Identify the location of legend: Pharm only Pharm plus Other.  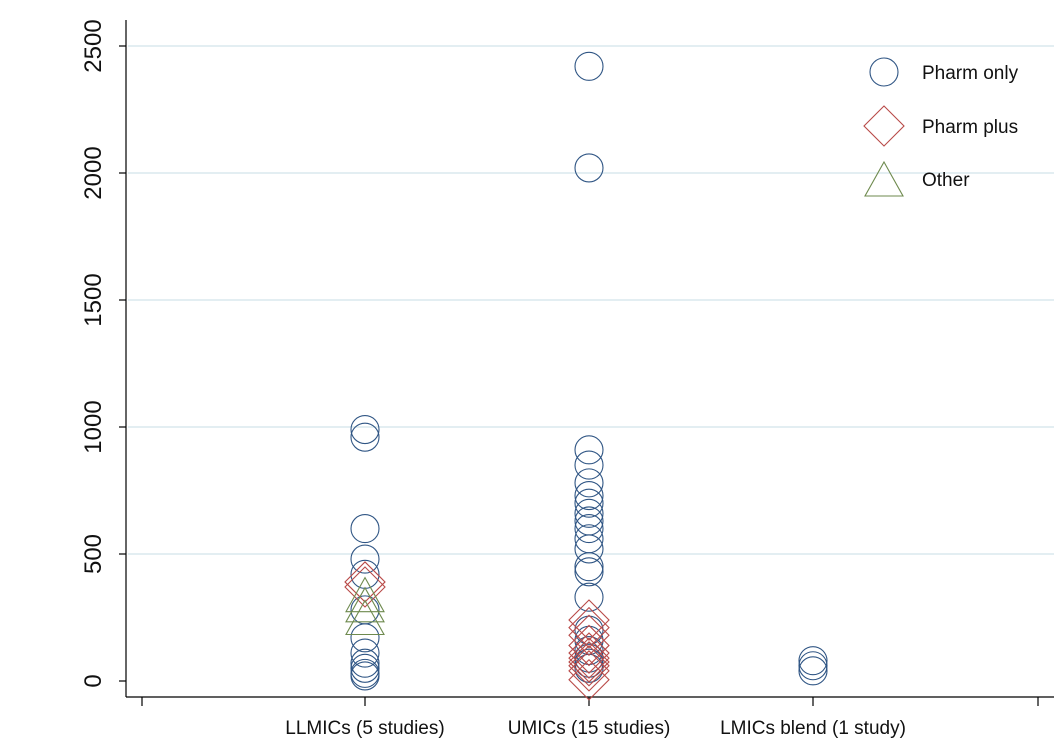
(941, 127).